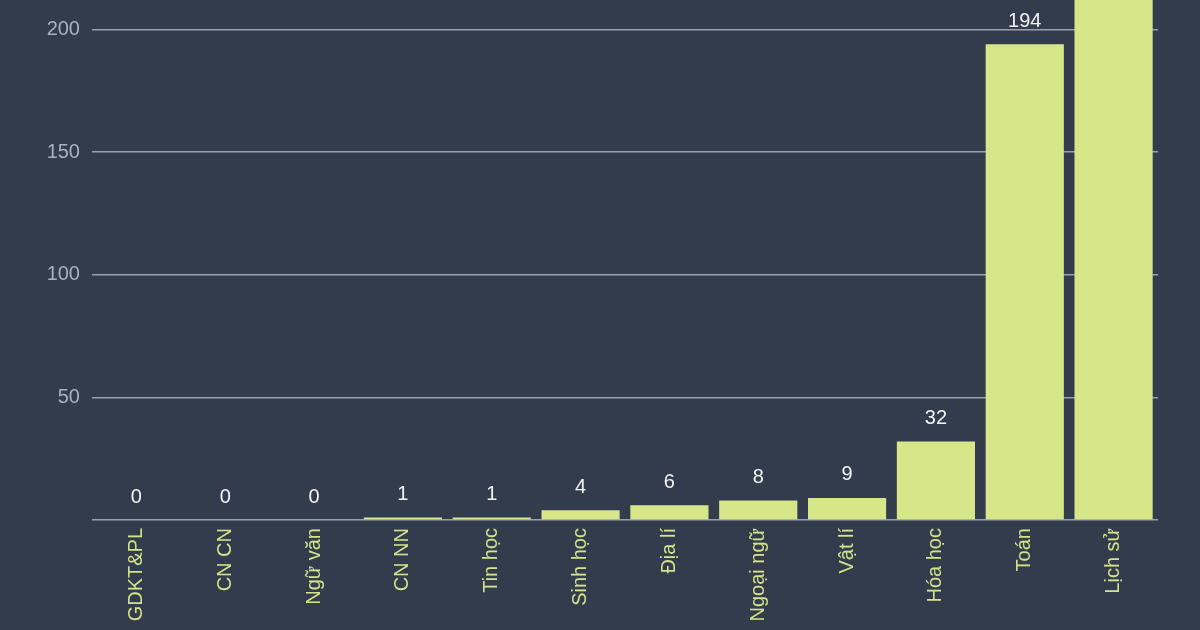 The width and height of the screenshot is (1200, 630). Describe the element at coordinates (669, 480) in the screenshot. I see `data-label: 6` at that location.